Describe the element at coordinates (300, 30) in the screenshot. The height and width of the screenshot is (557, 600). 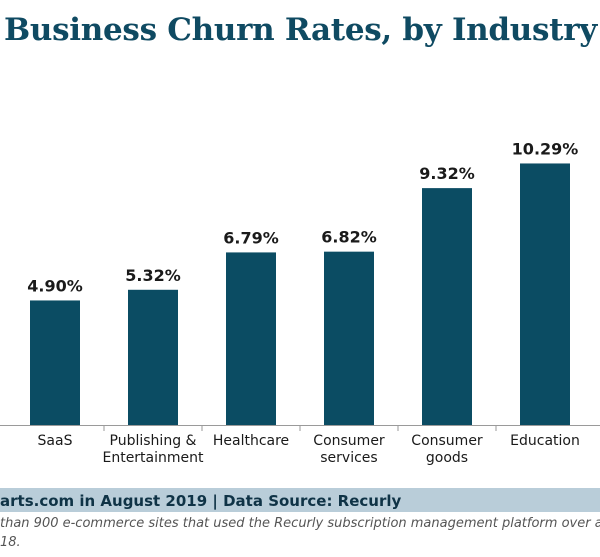
I see `chart-title: Business Churn Rates, by Industry` at that location.